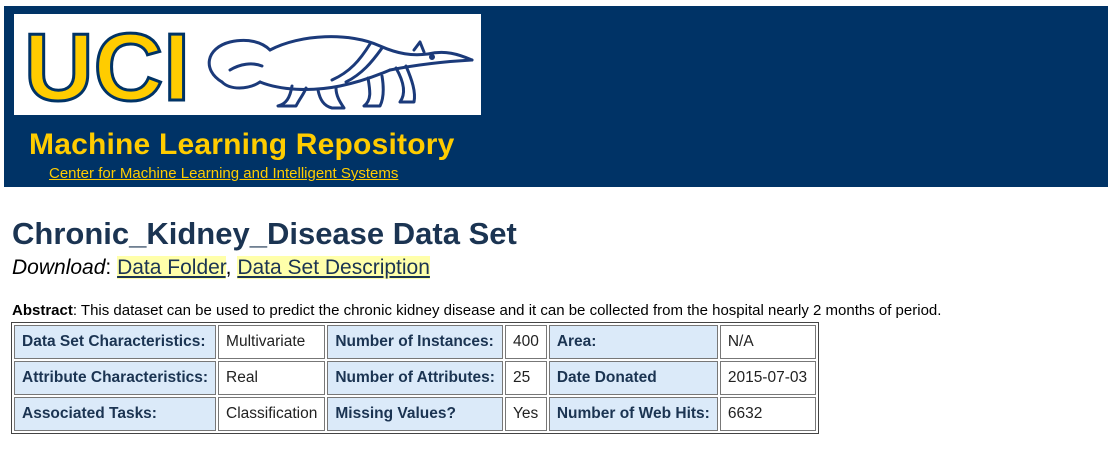 The width and height of the screenshot is (1108, 460). What do you see at coordinates (115, 414) in the screenshot?
I see `table-label-cell: Associated Tasks:` at bounding box center [115, 414].